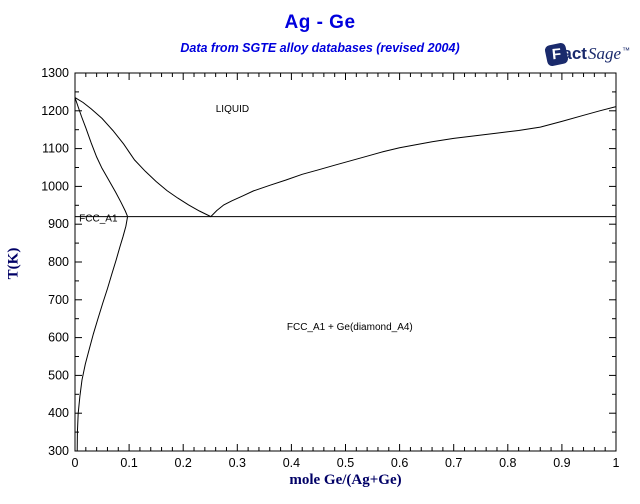 This screenshot has width=640, height=504. Describe the element at coordinates (55, 186) in the screenshot. I see `y-tick-label: 1000` at that location.